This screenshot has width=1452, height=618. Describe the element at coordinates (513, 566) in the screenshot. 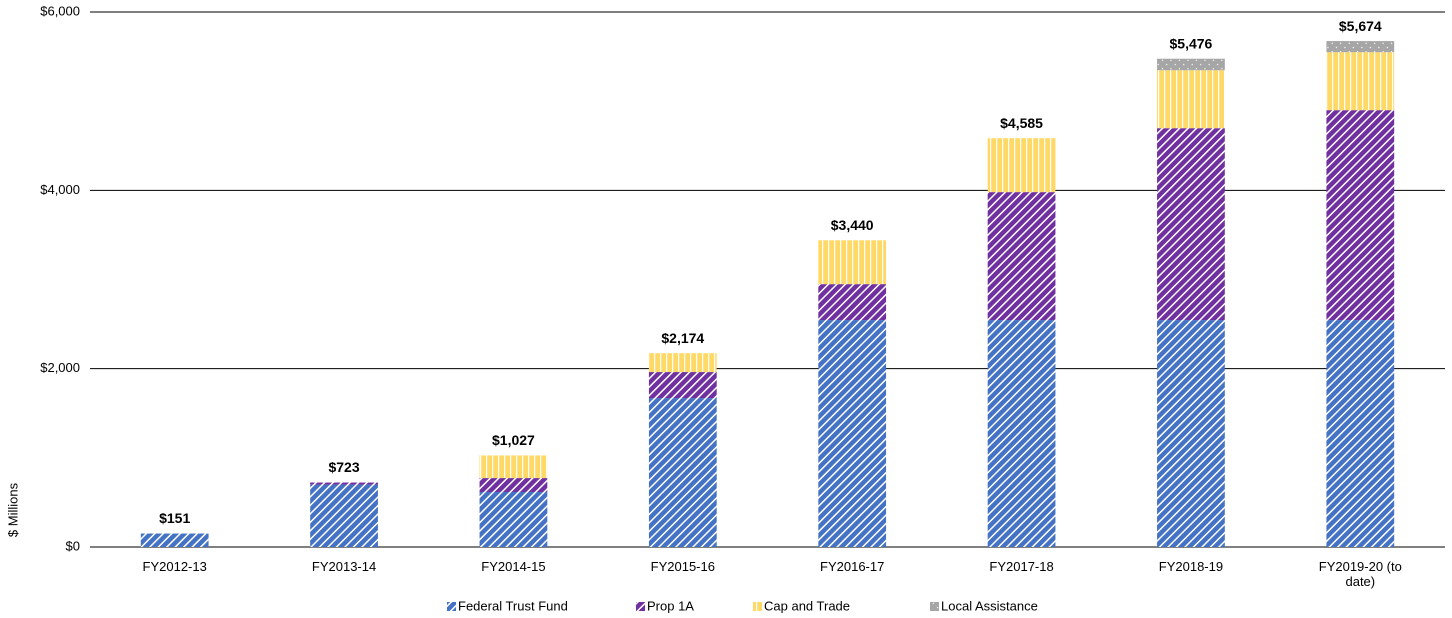

I see `x-tick-label: FY2014-15` at that location.